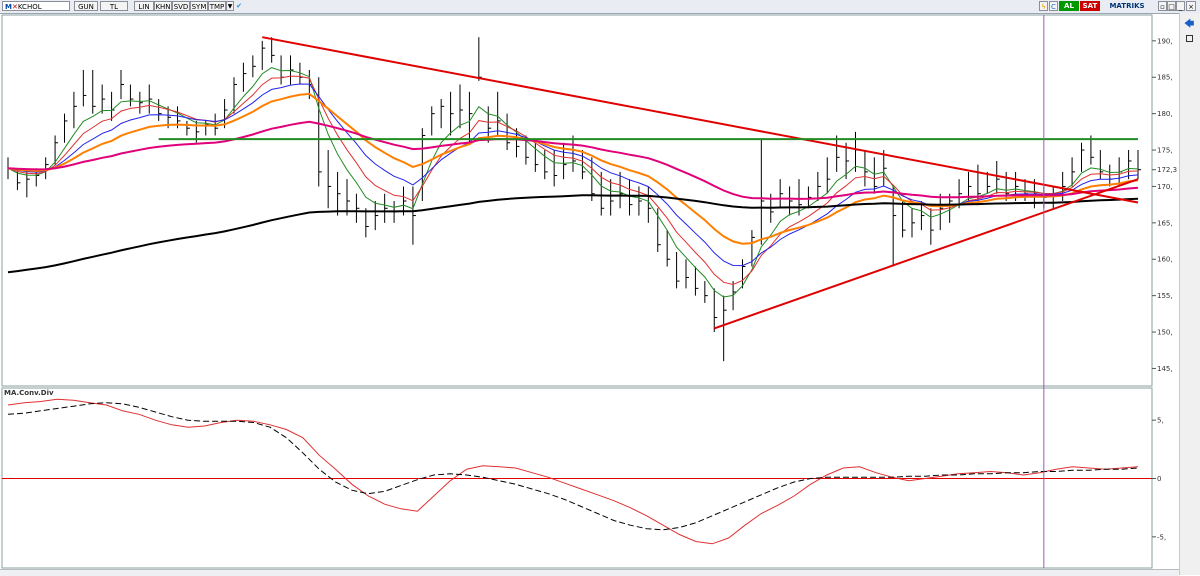  I want to click on price-tick-label: 165,, so click(1165, 223).